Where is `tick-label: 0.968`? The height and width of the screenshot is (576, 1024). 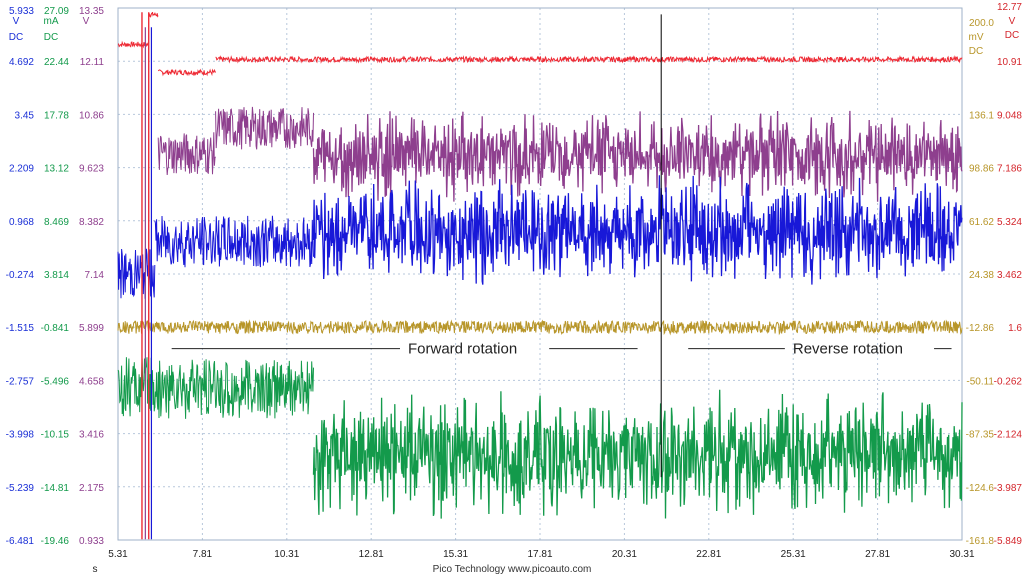 tick-label: 0.968 is located at coordinates (21, 222).